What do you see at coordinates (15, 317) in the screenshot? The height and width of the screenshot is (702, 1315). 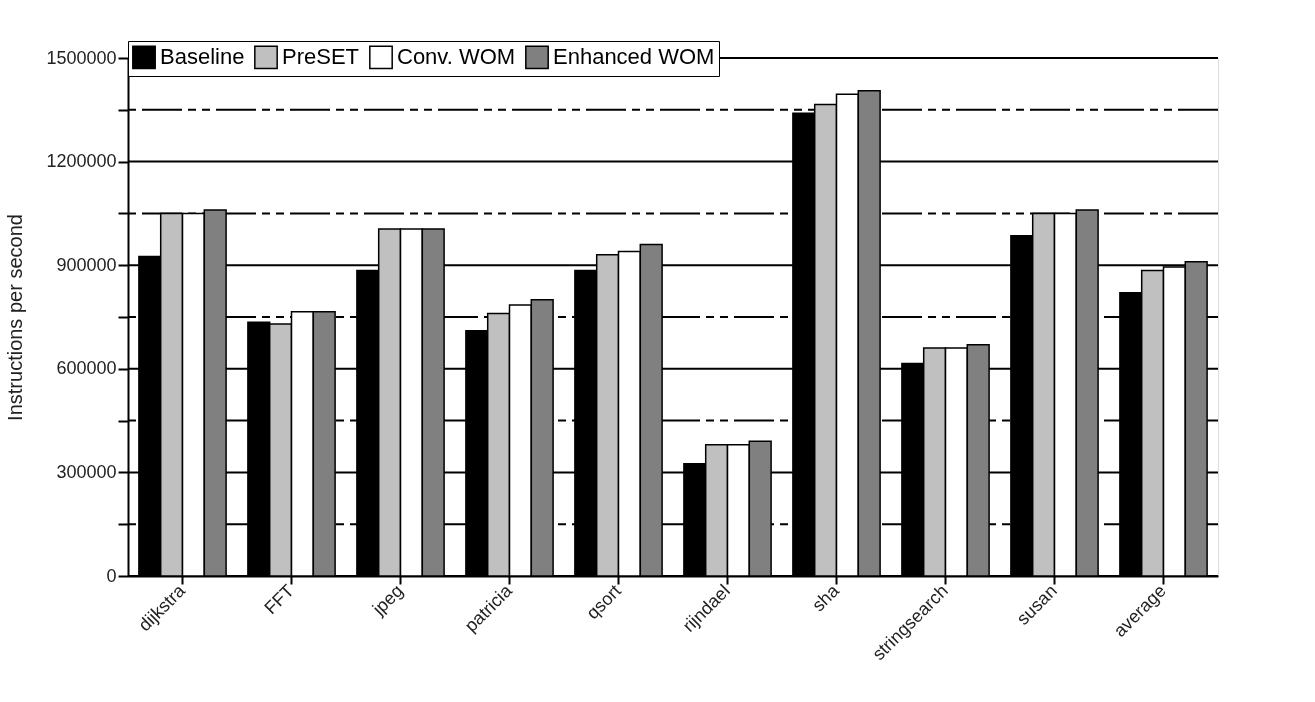 I see `y-axis-title: Instructions per second` at bounding box center [15, 317].